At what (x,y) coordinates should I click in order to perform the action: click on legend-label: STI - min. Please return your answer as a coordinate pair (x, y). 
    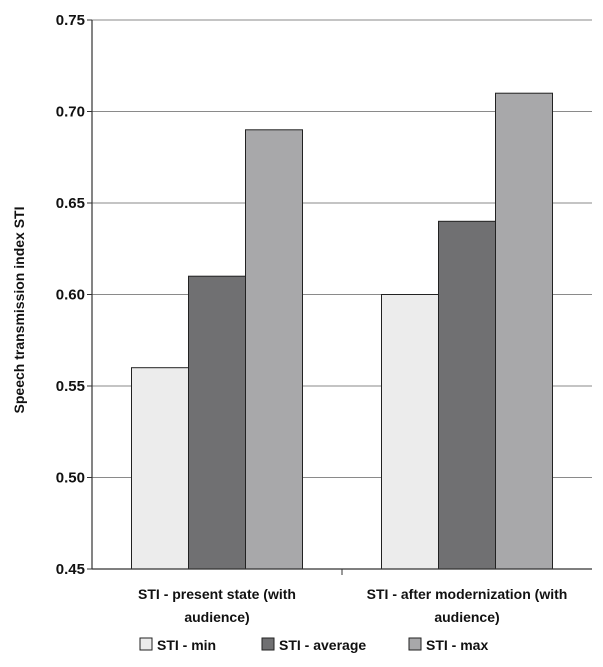
    Looking at the image, I should click on (186, 645).